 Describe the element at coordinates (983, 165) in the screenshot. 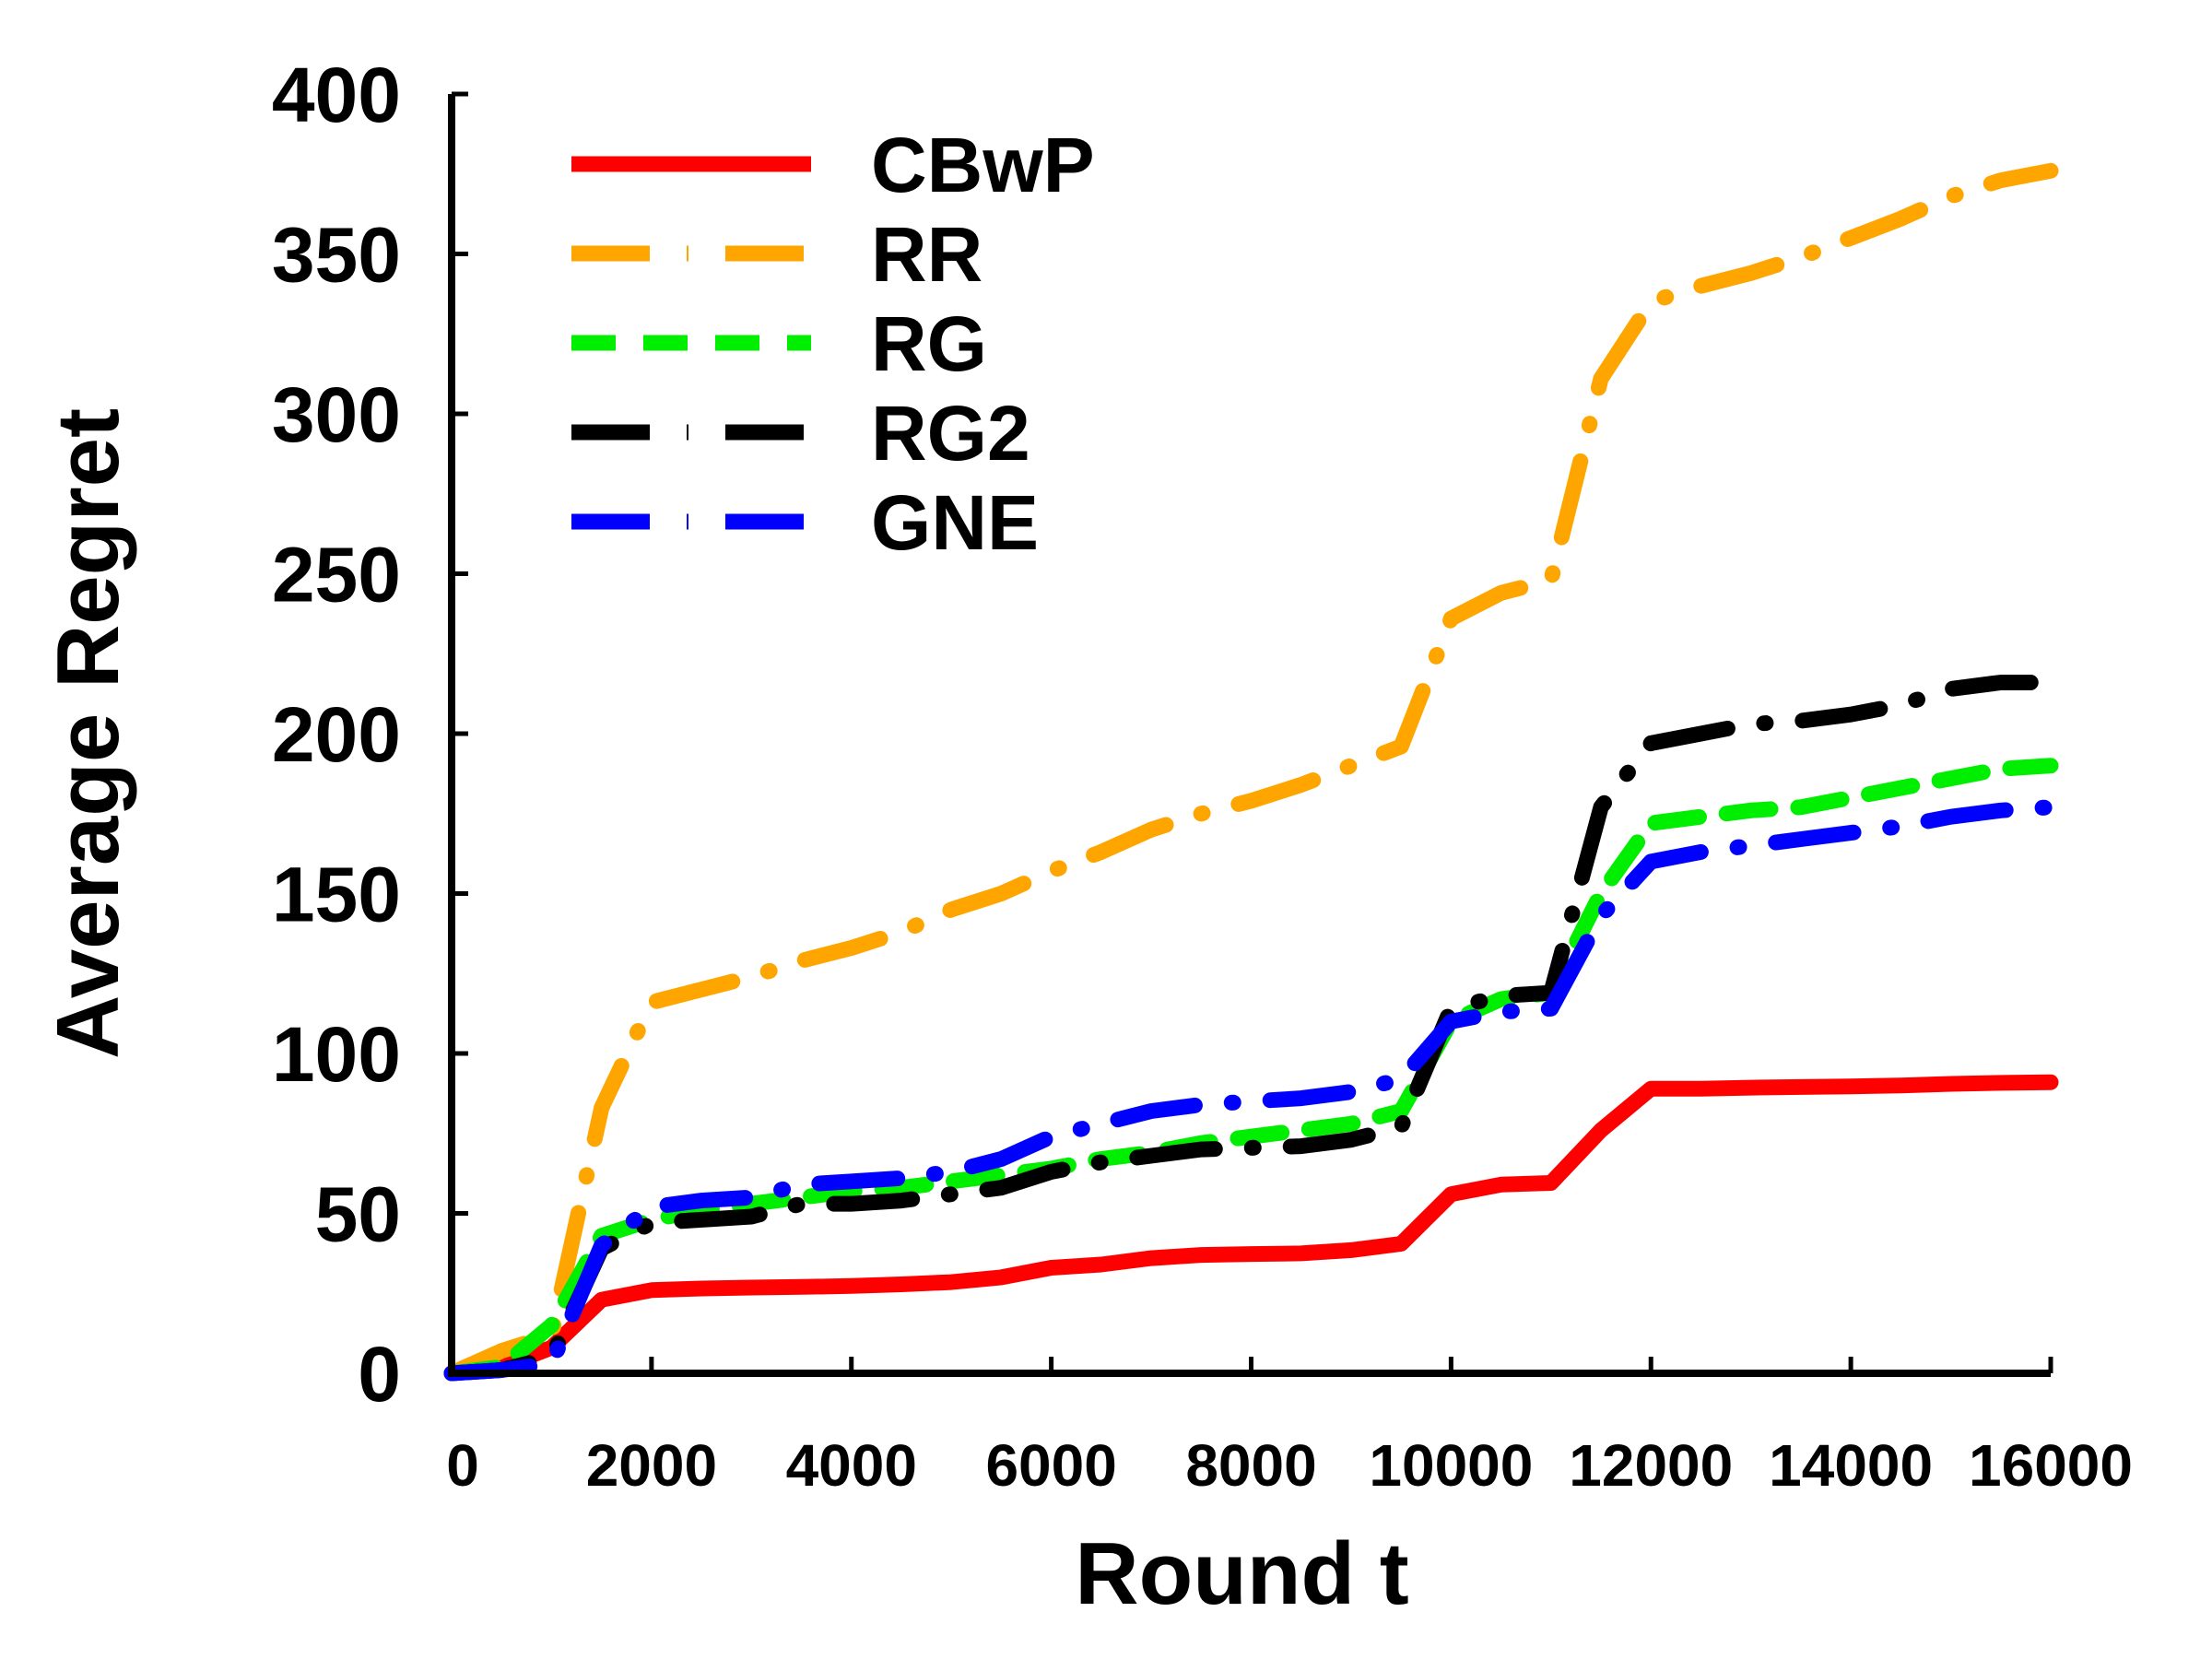

I see `legend-label-cbwp: CBwP` at that location.